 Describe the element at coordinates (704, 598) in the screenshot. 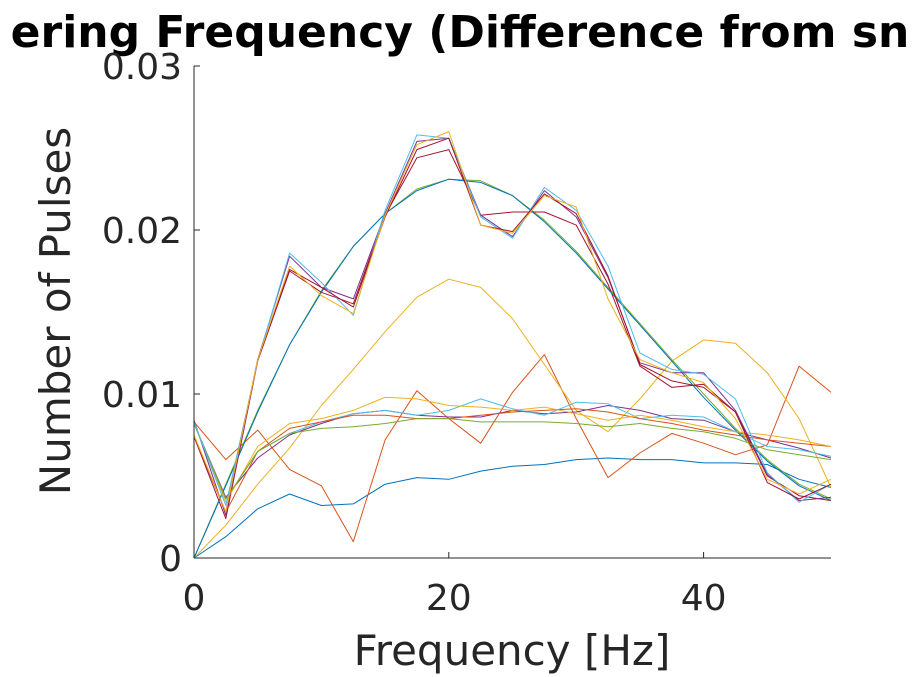

I see `x-tick-label: 40` at that location.